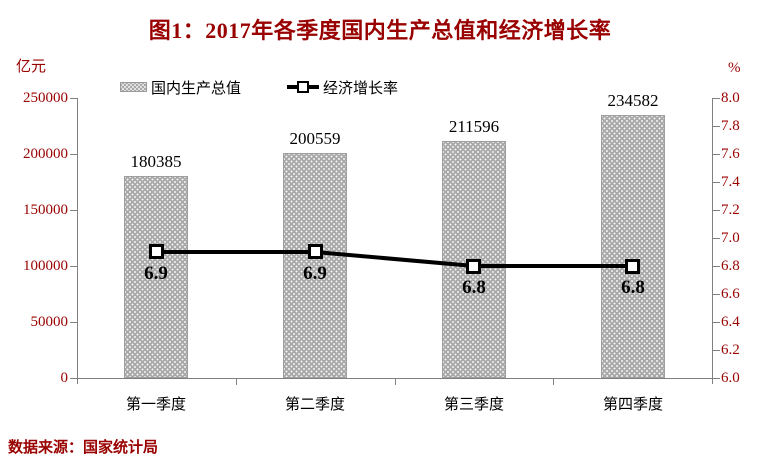 The width and height of the screenshot is (760, 468). I want to click on y-axis-tick-label-right: 7.6, so click(730, 154).